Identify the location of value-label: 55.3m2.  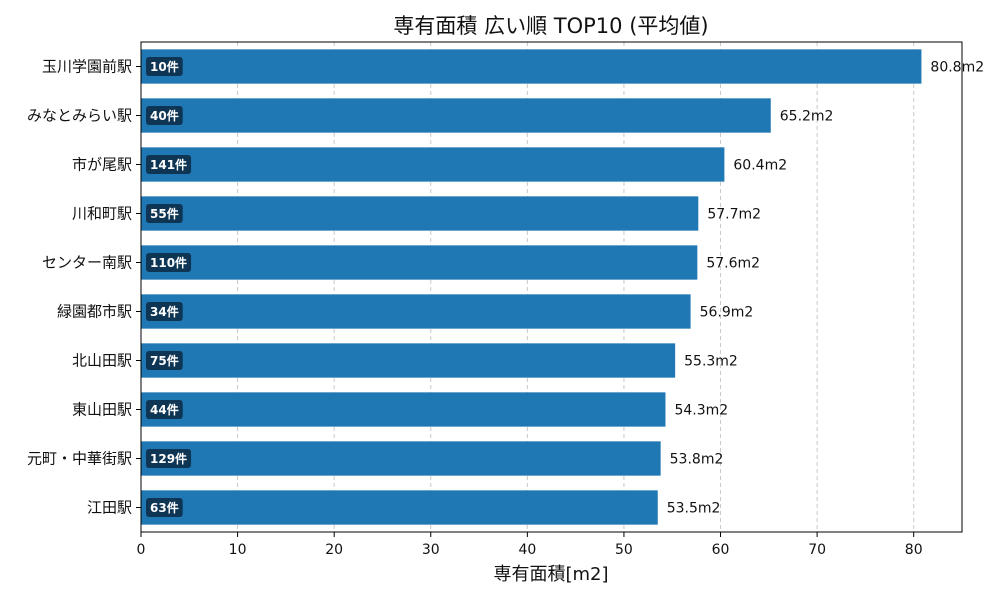
(711, 362).